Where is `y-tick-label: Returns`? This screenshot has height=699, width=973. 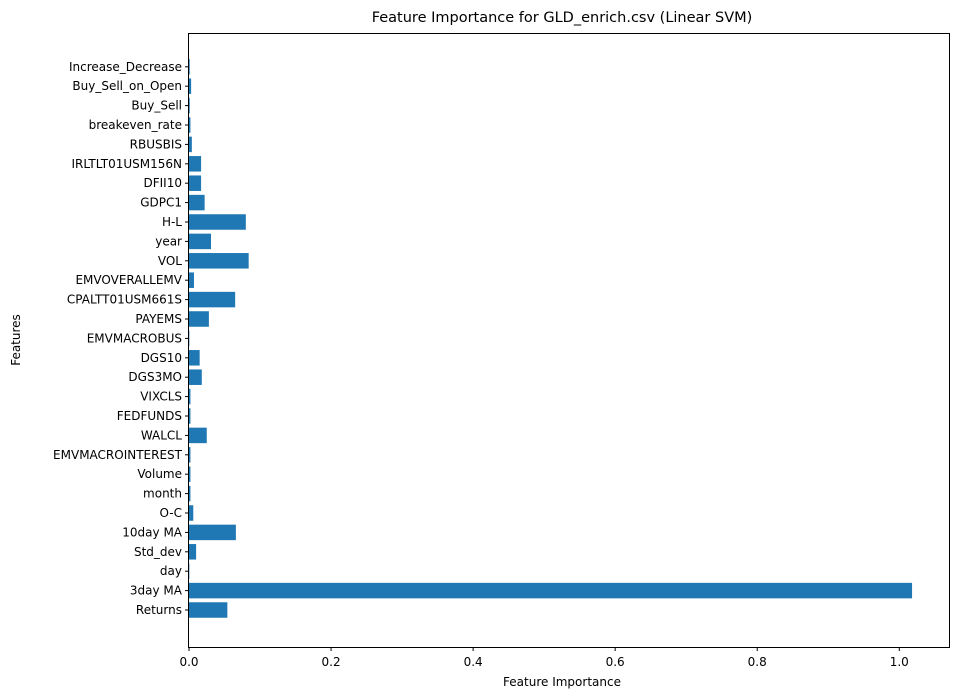
y-tick-label: Returns is located at coordinates (159, 610).